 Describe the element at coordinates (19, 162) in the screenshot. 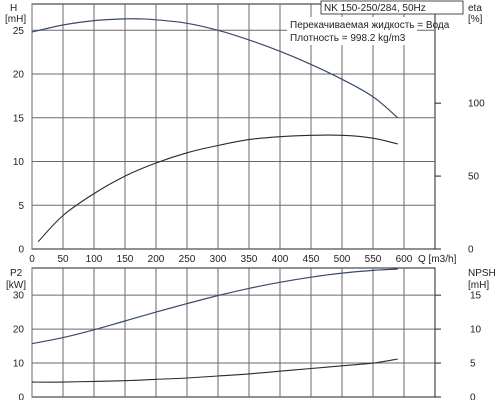

I see `h-tick-label: 10` at that location.